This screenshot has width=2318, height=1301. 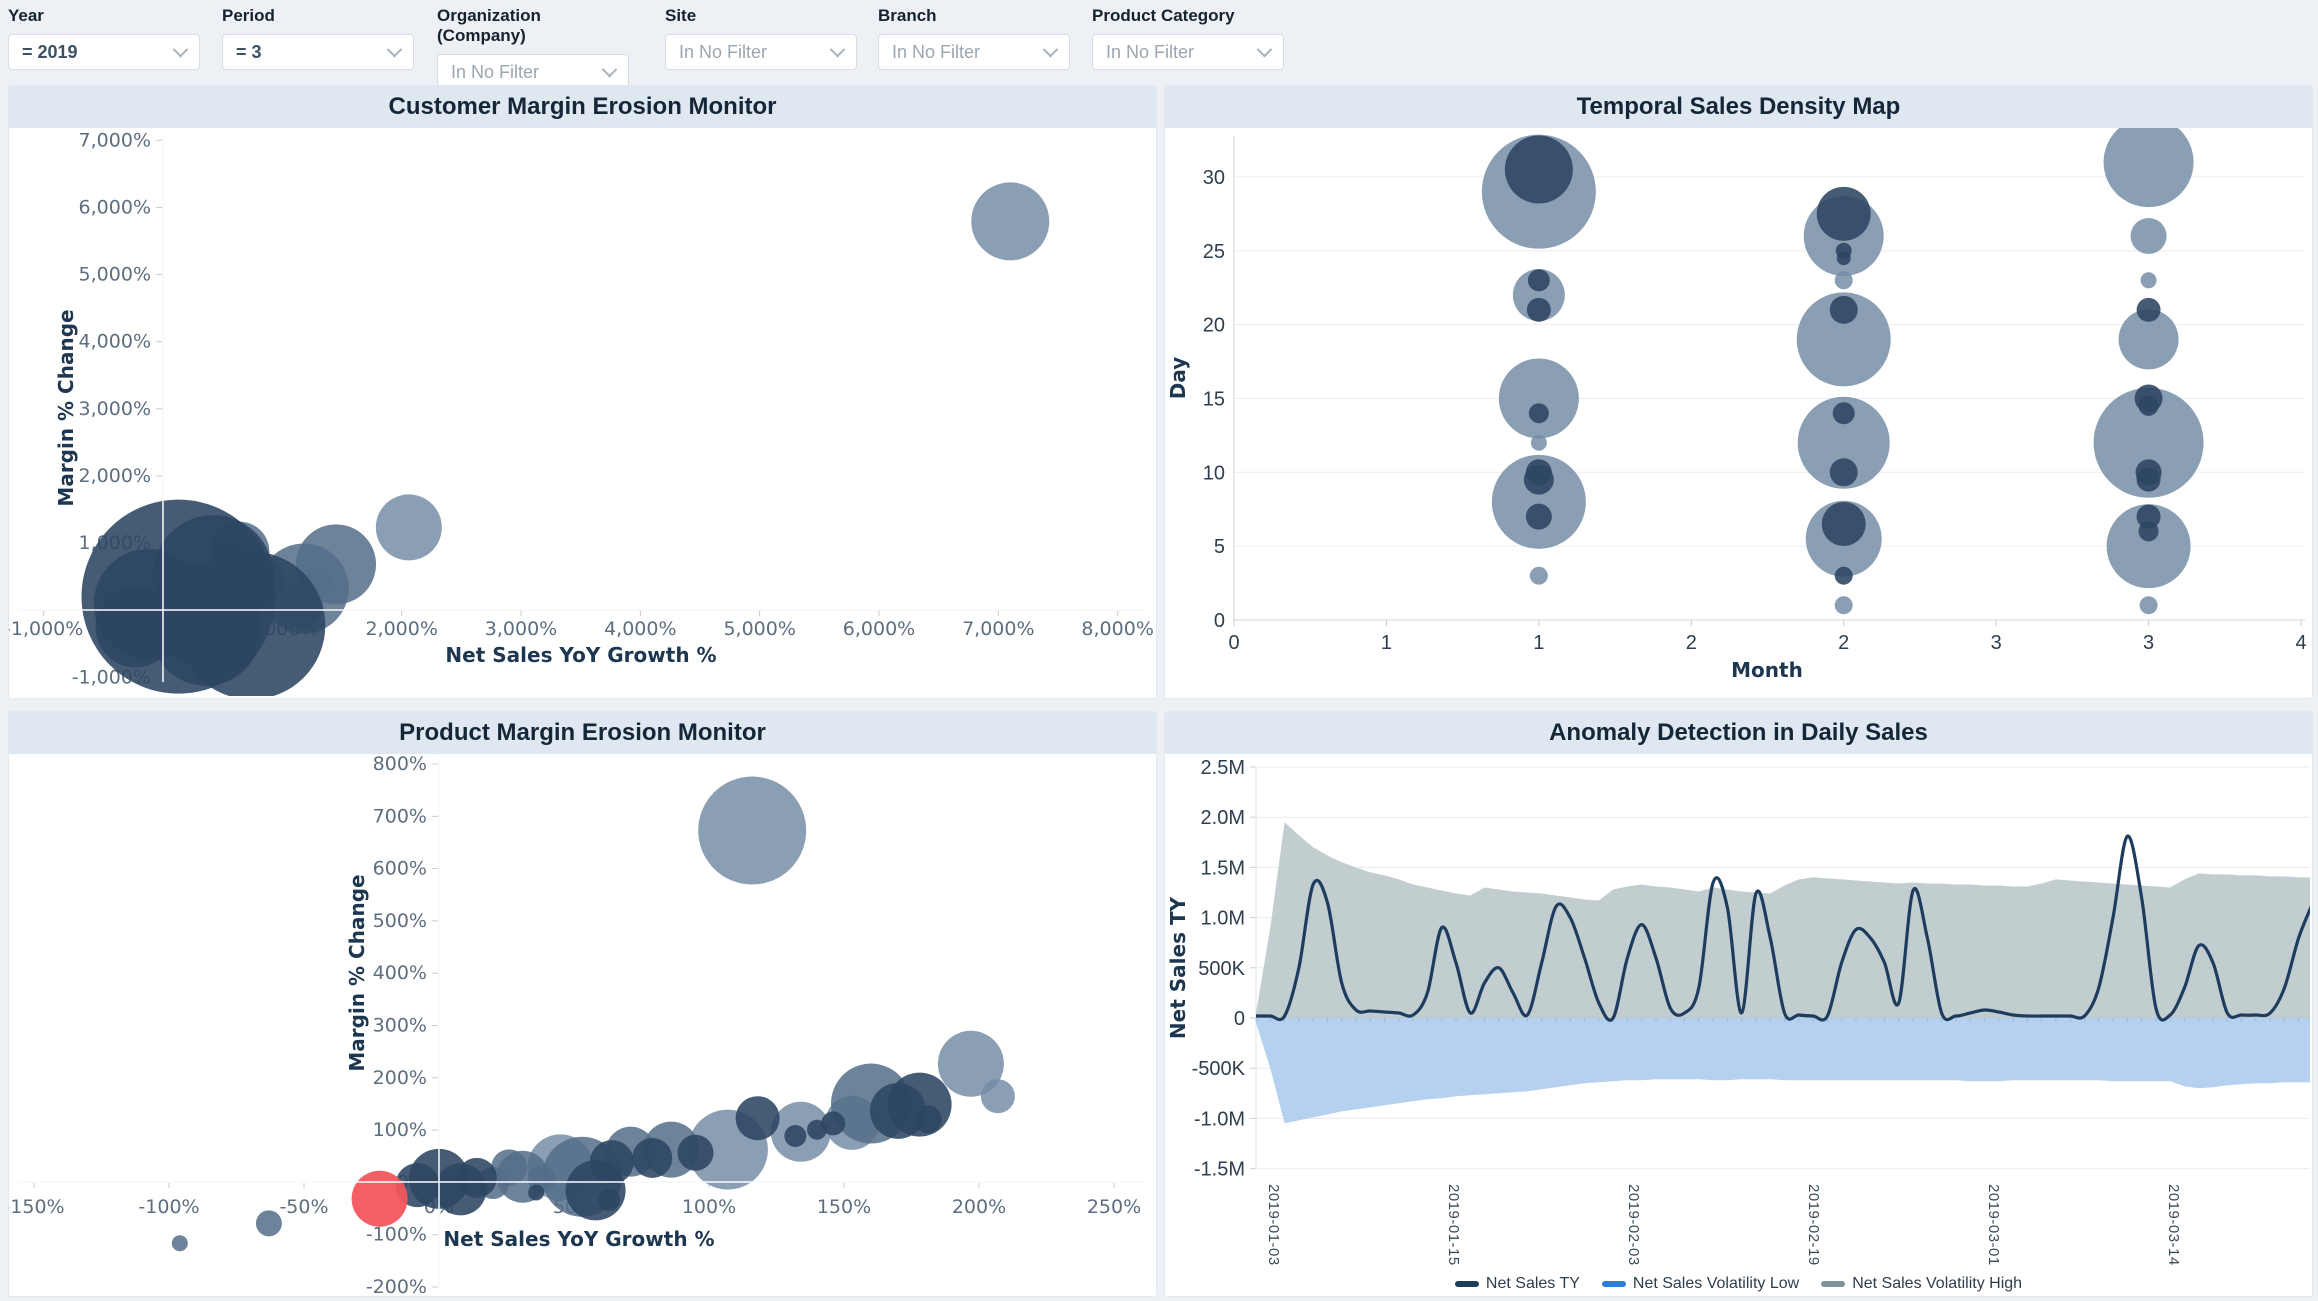 I want to click on svg-text: 5,000%, so click(x=115, y=275).